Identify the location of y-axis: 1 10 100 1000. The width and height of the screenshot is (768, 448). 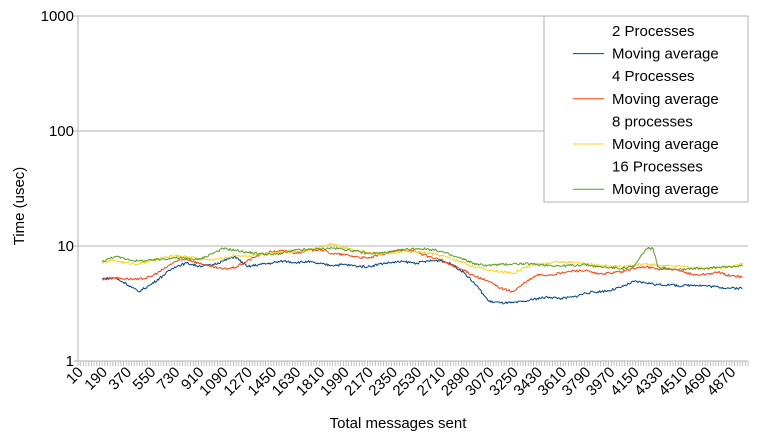
(59, 189).